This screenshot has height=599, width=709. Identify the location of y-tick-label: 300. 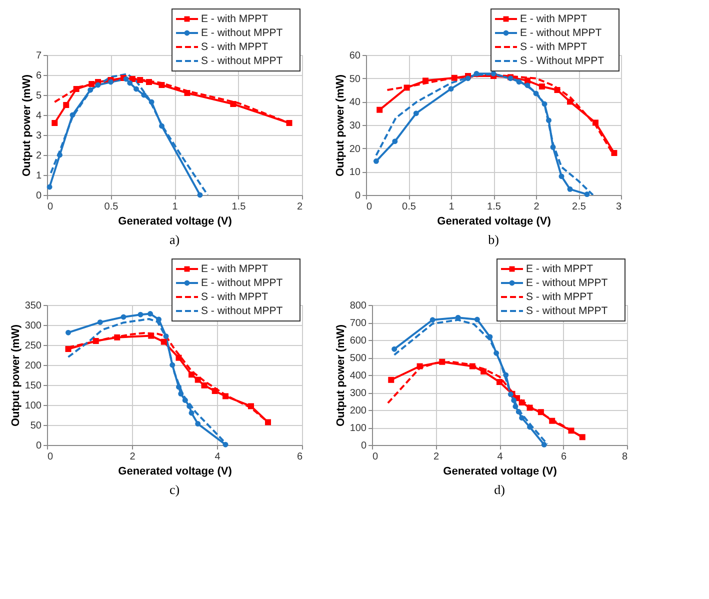
(358, 393).